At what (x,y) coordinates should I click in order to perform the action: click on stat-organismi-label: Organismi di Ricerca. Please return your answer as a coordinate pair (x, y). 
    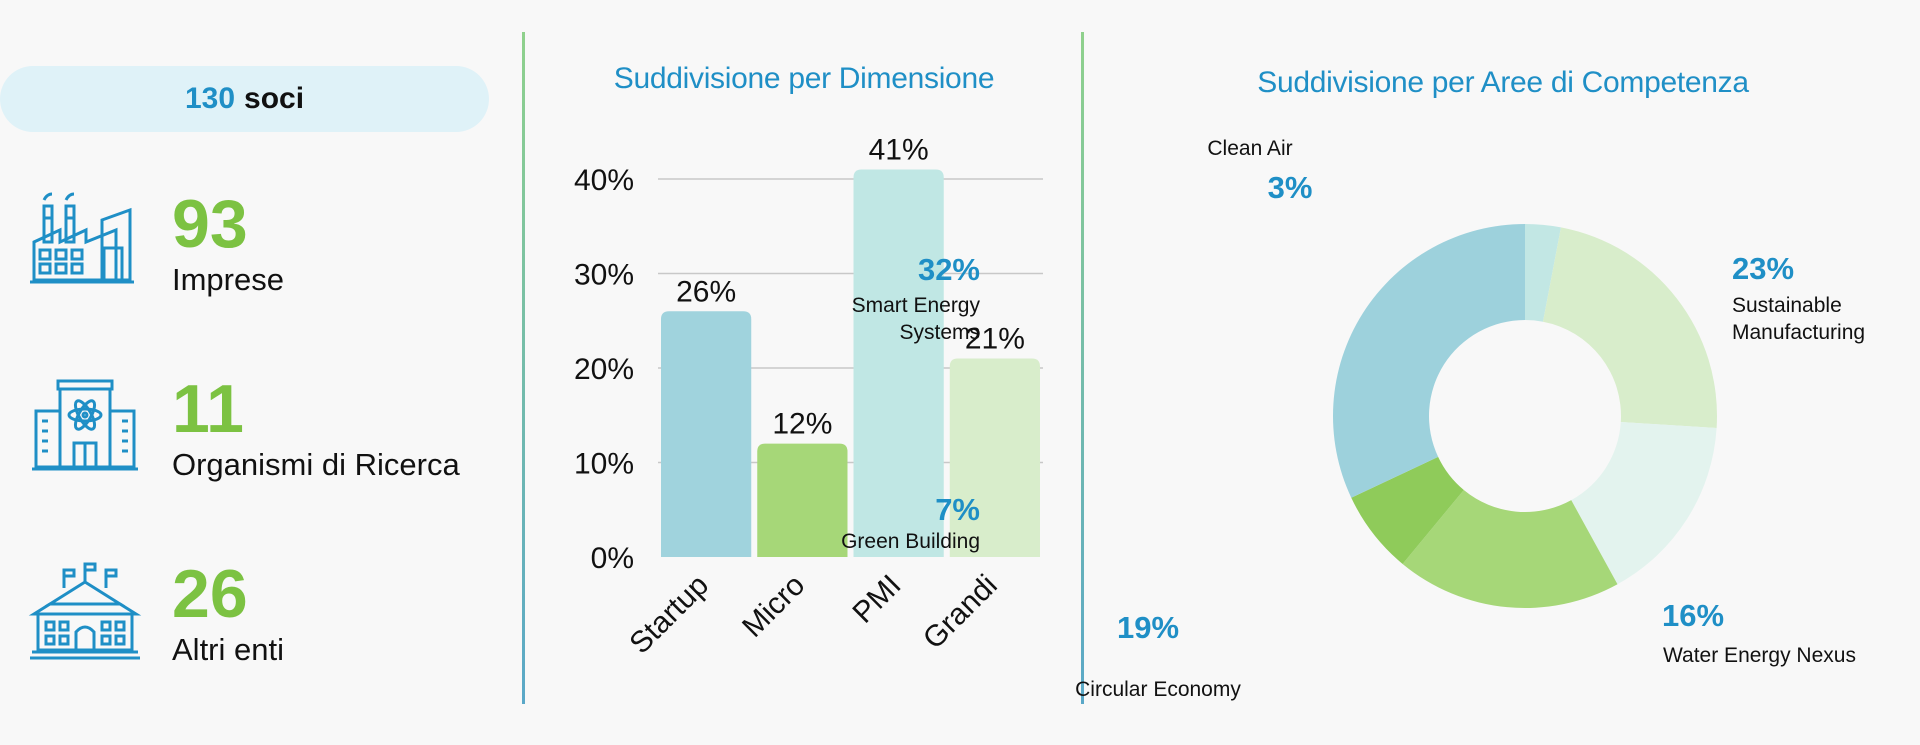
    Looking at the image, I should click on (316, 464).